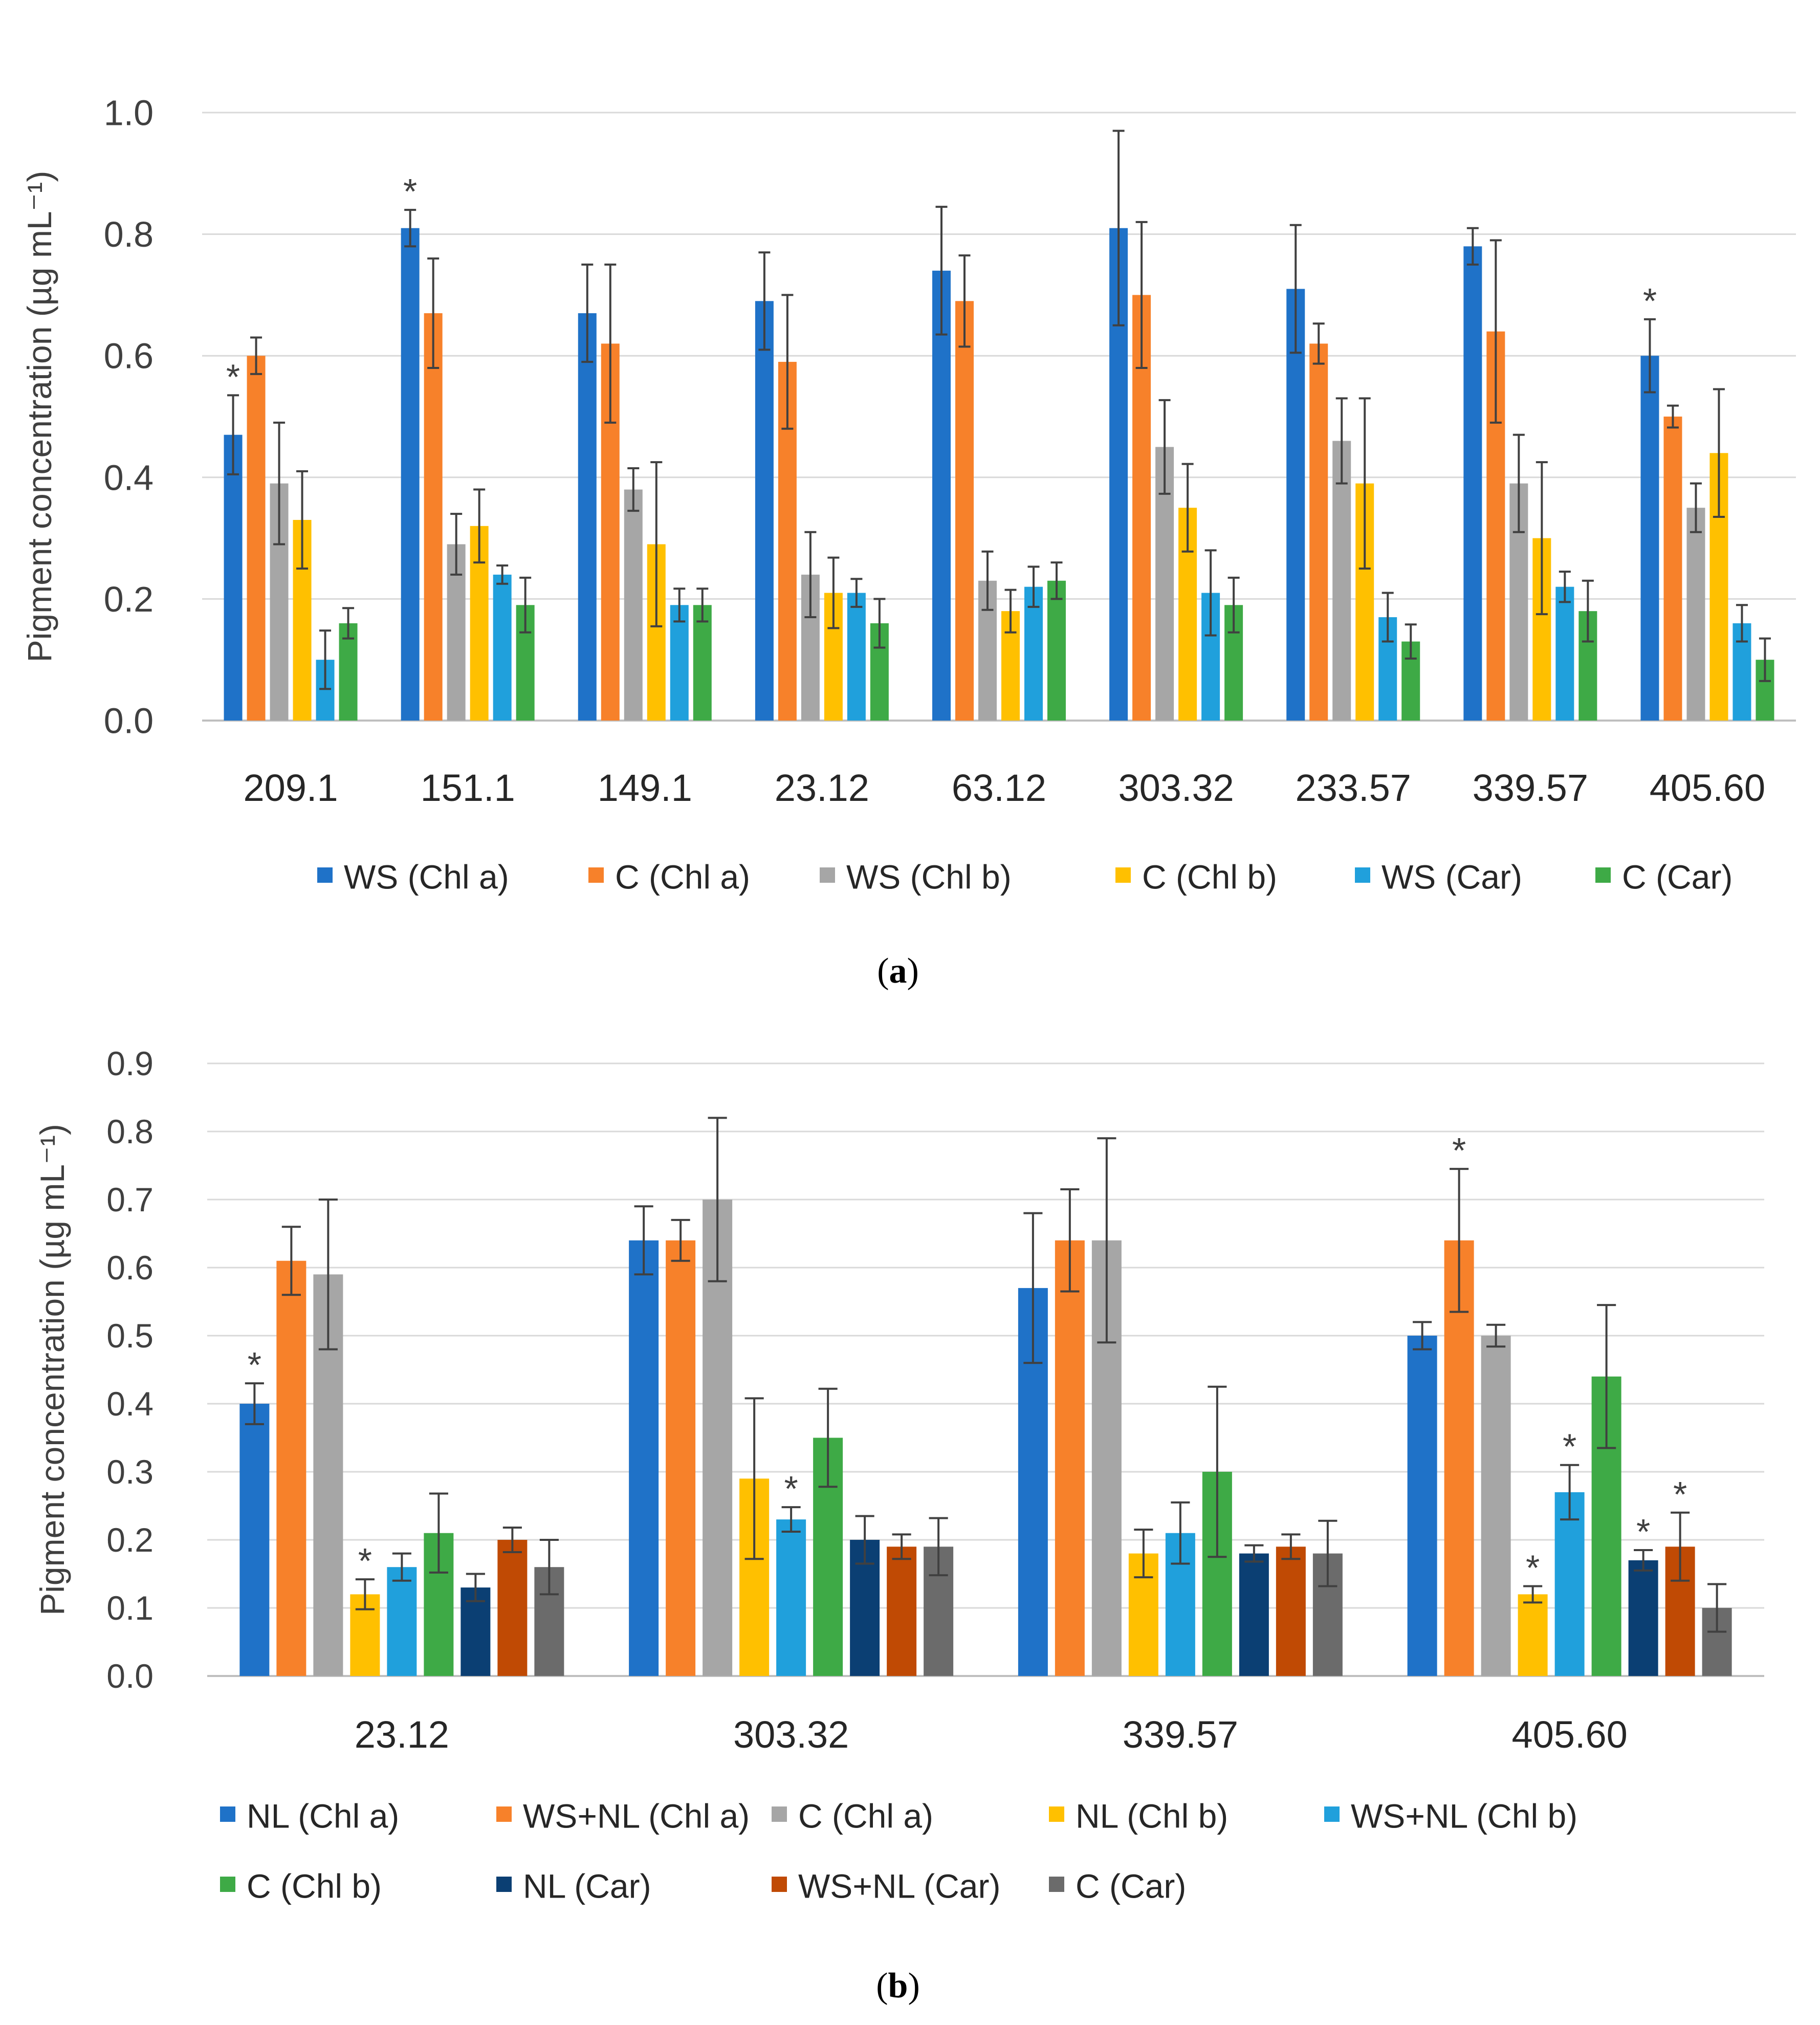 The image size is (1820, 2025). What do you see at coordinates (999, 788) in the screenshot?
I see `x-tick-label: 63.12` at bounding box center [999, 788].